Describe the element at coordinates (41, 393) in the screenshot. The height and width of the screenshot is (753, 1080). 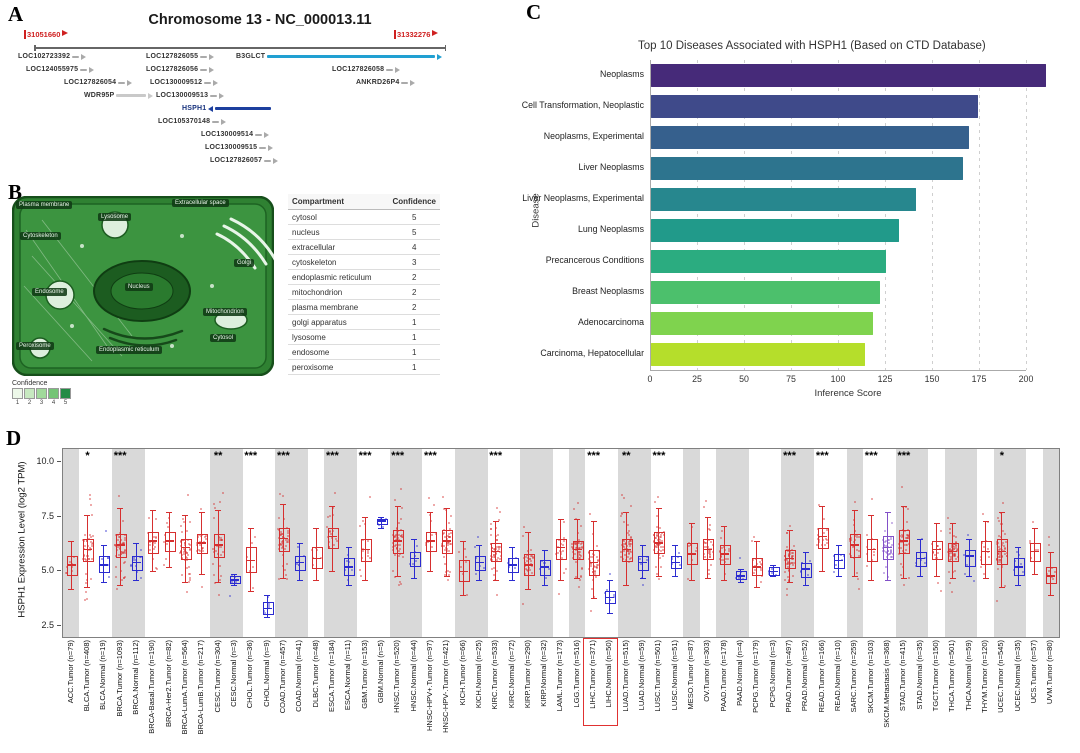
I see `confidence-swatch` at that location.